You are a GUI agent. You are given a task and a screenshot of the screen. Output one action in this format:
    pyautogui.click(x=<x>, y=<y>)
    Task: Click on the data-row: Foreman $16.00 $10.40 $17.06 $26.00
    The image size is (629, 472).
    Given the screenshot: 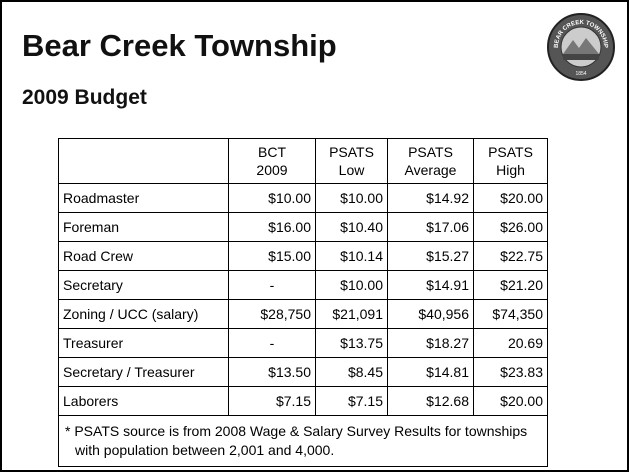 What is the action you would take?
    pyautogui.click(x=303, y=227)
    